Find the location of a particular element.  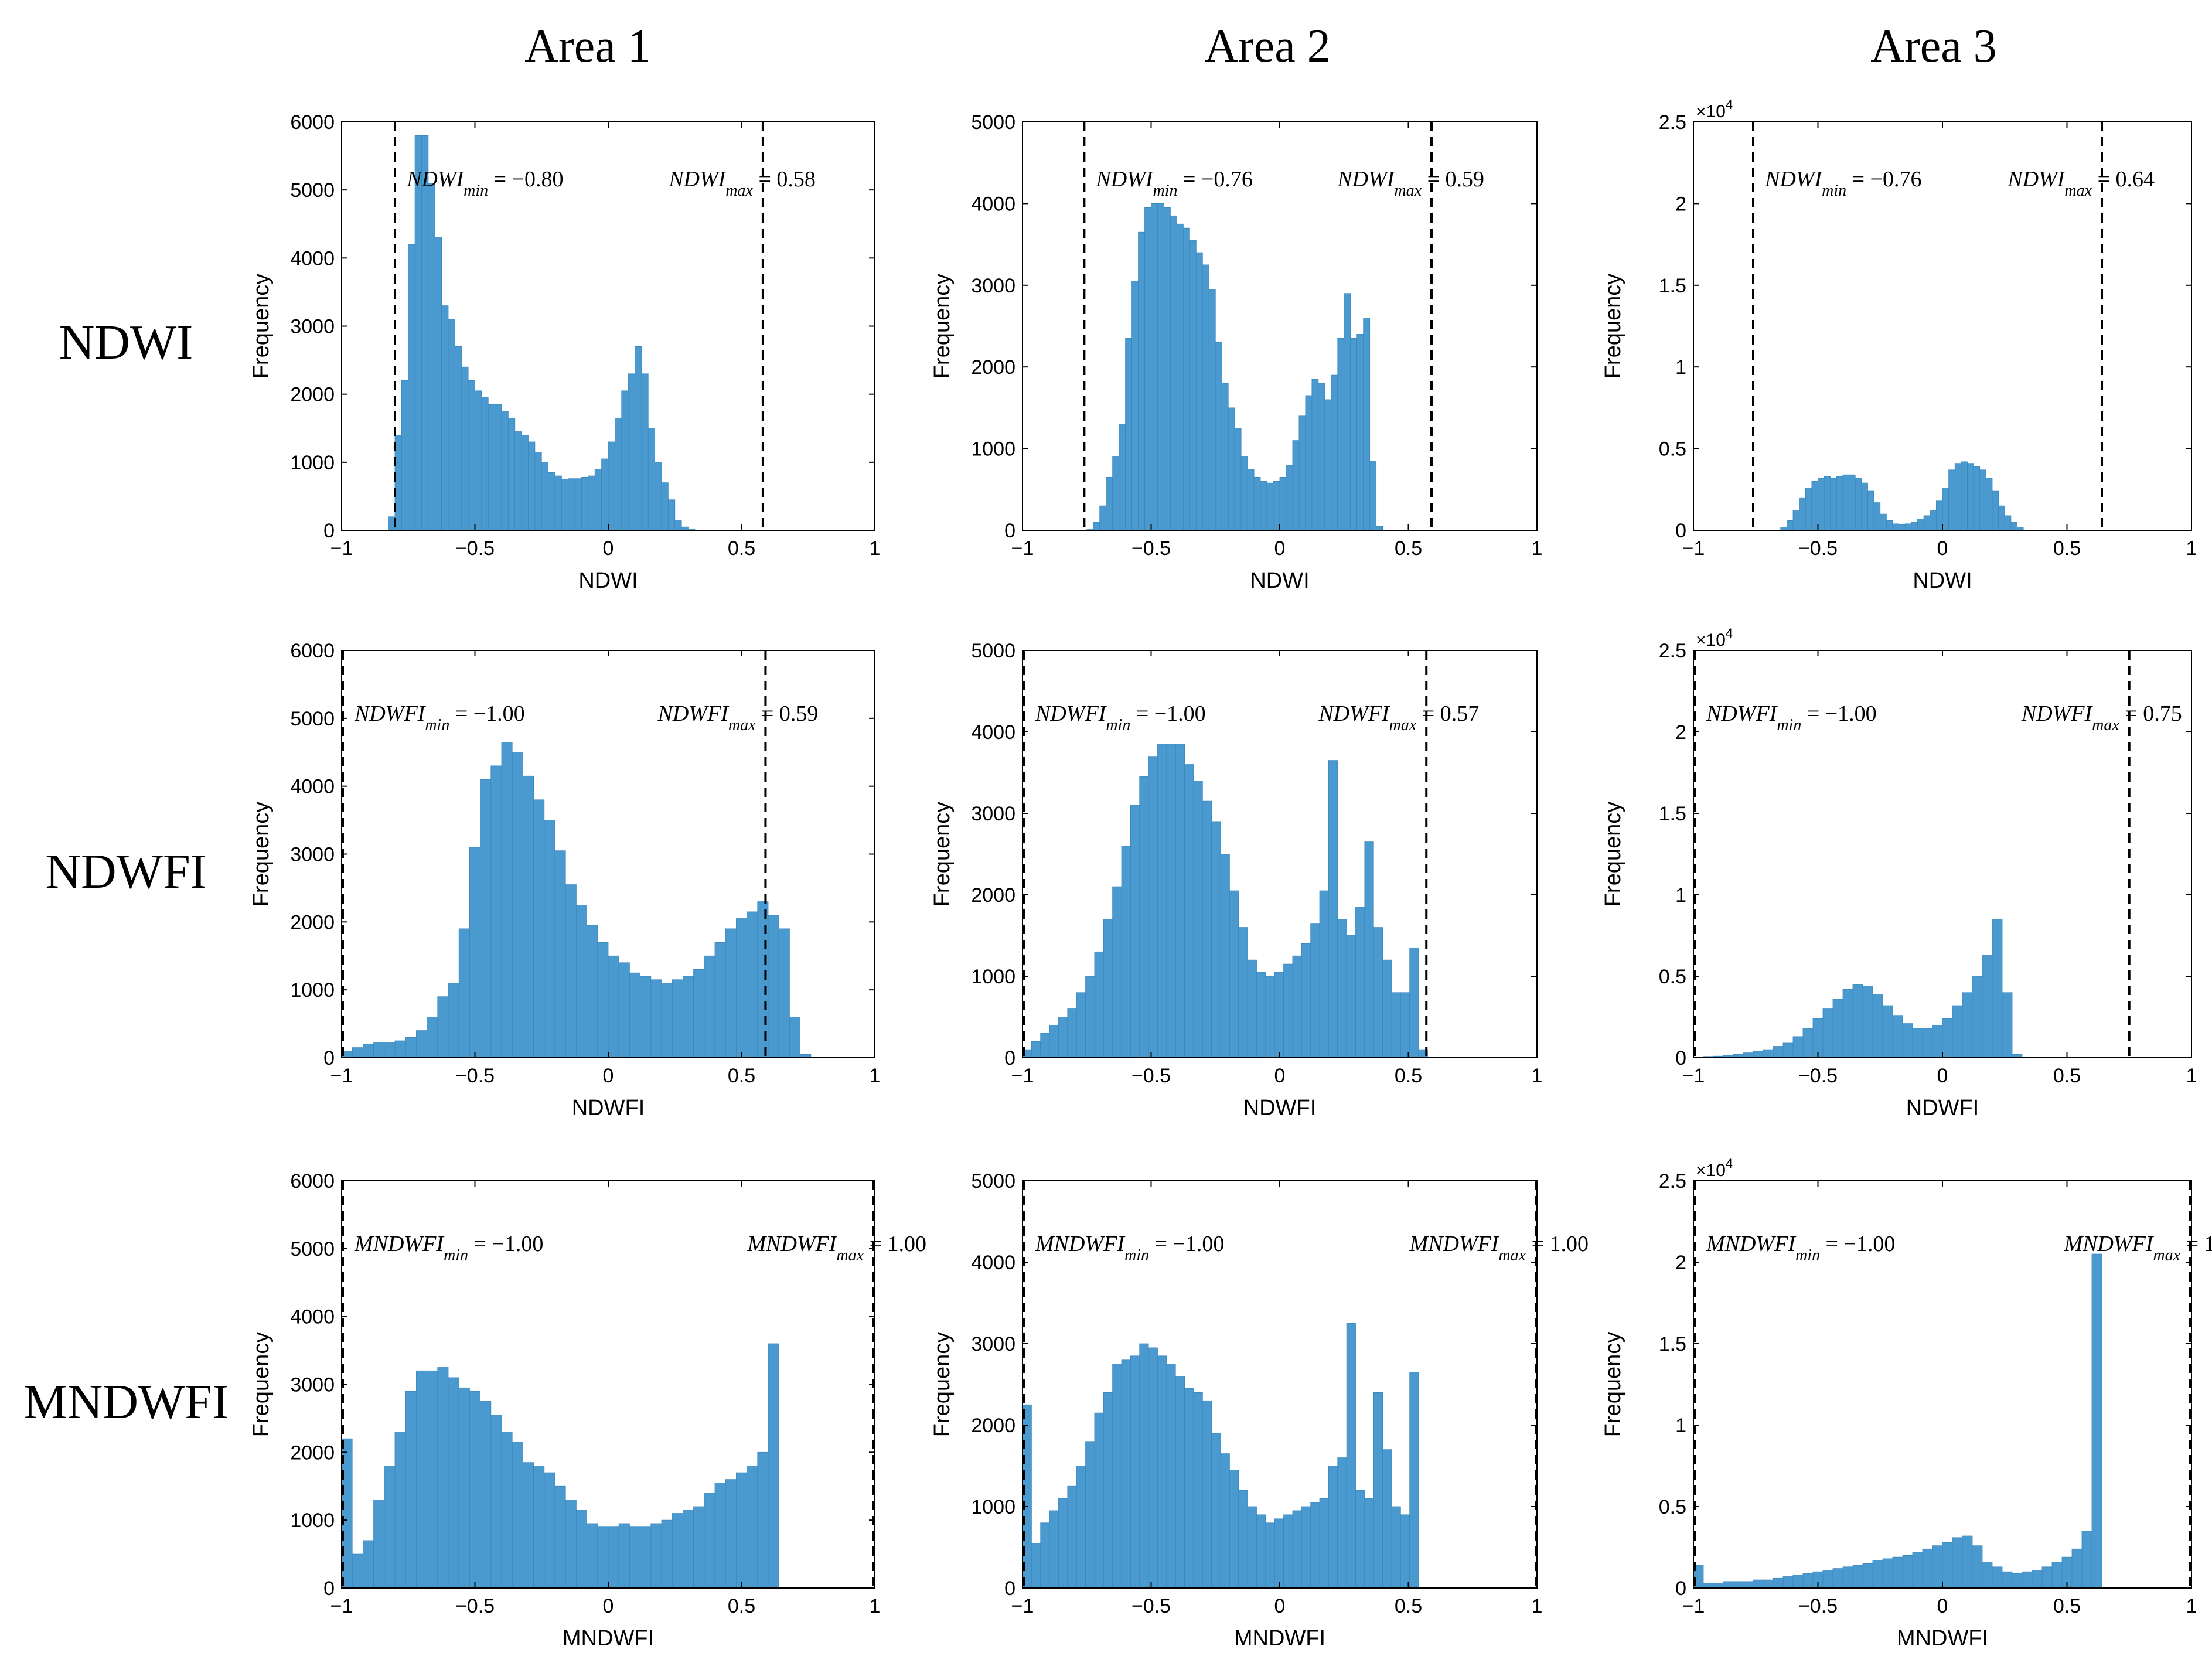

y-tick-label: 3000 is located at coordinates (993, 286).